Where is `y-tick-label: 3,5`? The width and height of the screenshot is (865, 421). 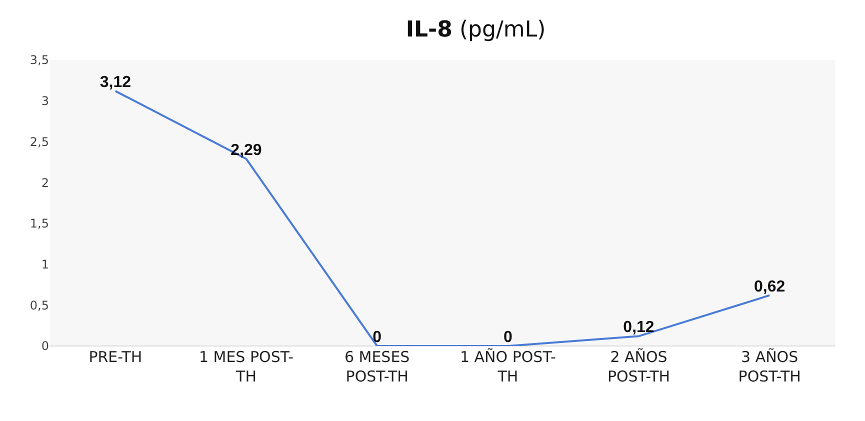 y-tick-label: 3,5 is located at coordinates (39, 60).